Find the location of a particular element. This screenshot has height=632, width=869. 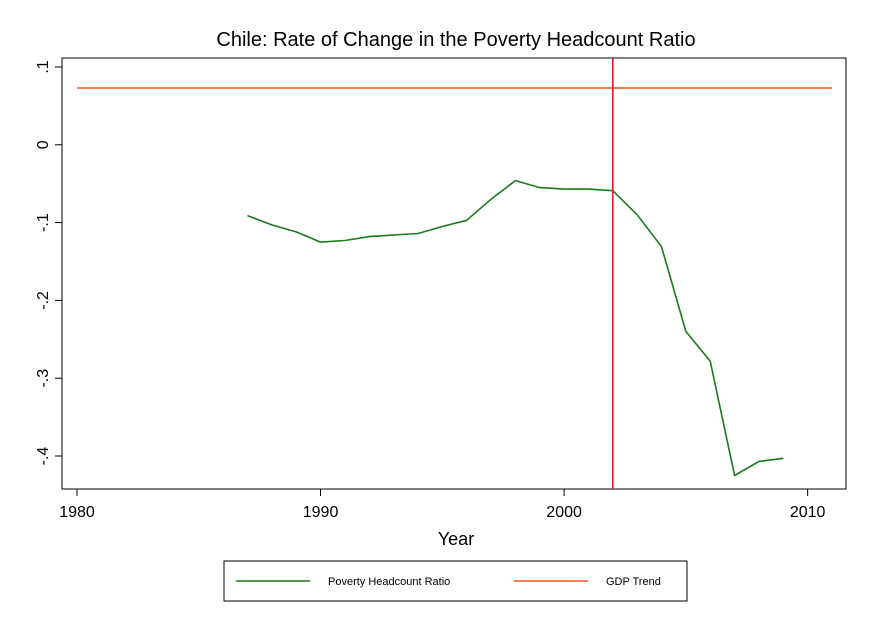

x-tick-label: 1990 is located at coordinates (321, 512).